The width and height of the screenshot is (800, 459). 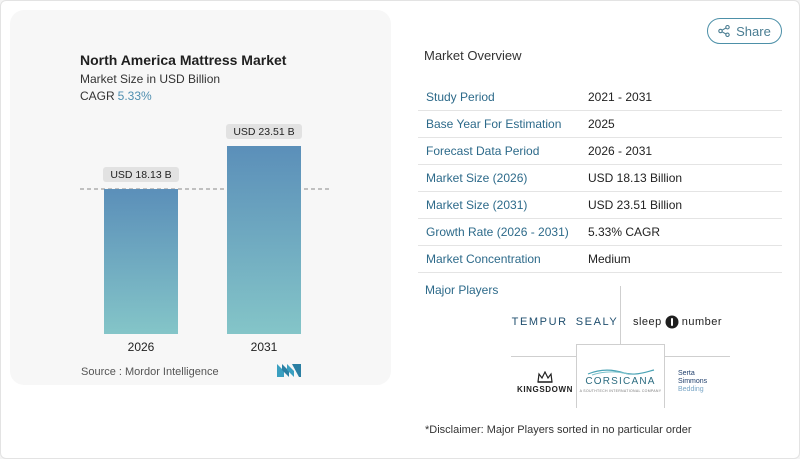 I want to click on kingsdown-logo: KINGSDOWN, so click(x=545, y=382).